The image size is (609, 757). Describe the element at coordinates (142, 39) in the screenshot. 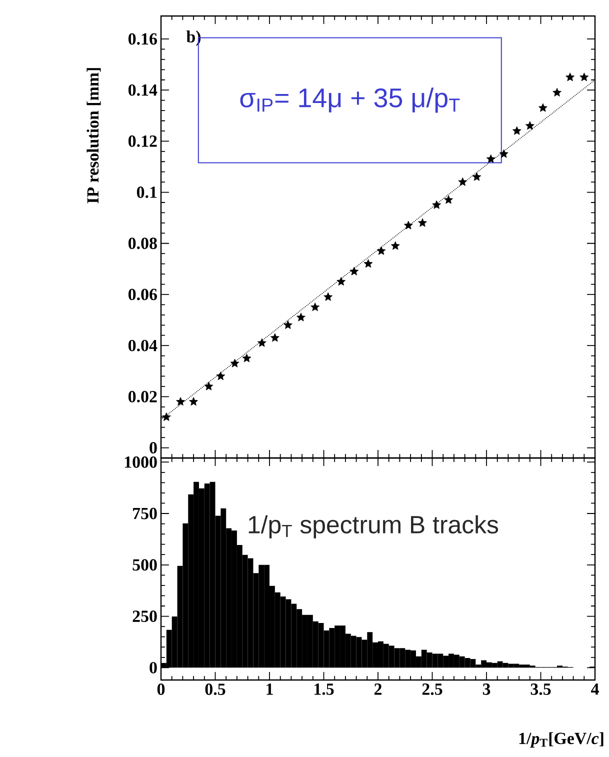

I see `y-tick-label: 0.16` at that location.